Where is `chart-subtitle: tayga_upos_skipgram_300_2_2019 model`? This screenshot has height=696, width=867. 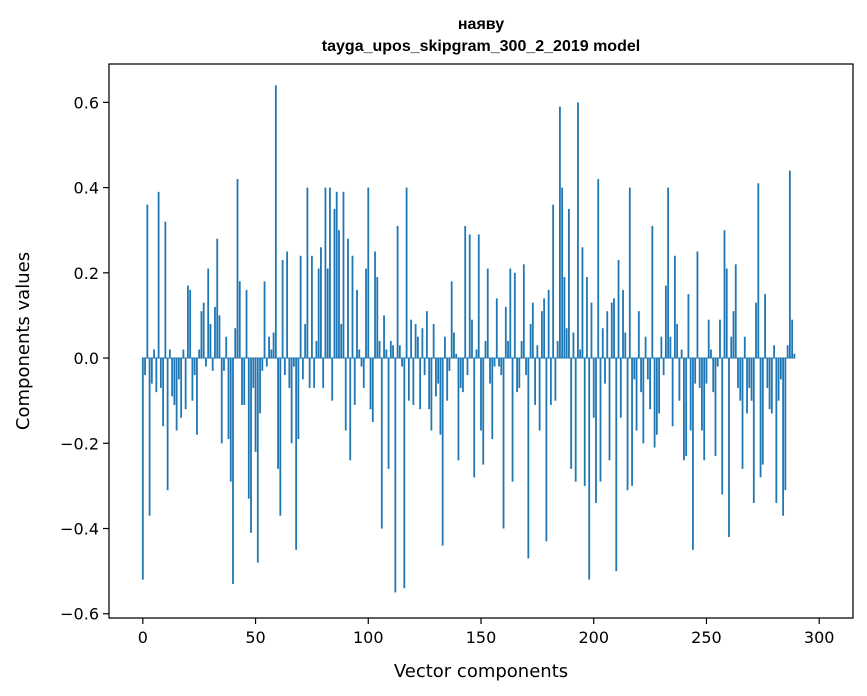
chart-subtitle: tayga_upos_skipgram_300_2_2019 model is located at coordinates (481, 46).